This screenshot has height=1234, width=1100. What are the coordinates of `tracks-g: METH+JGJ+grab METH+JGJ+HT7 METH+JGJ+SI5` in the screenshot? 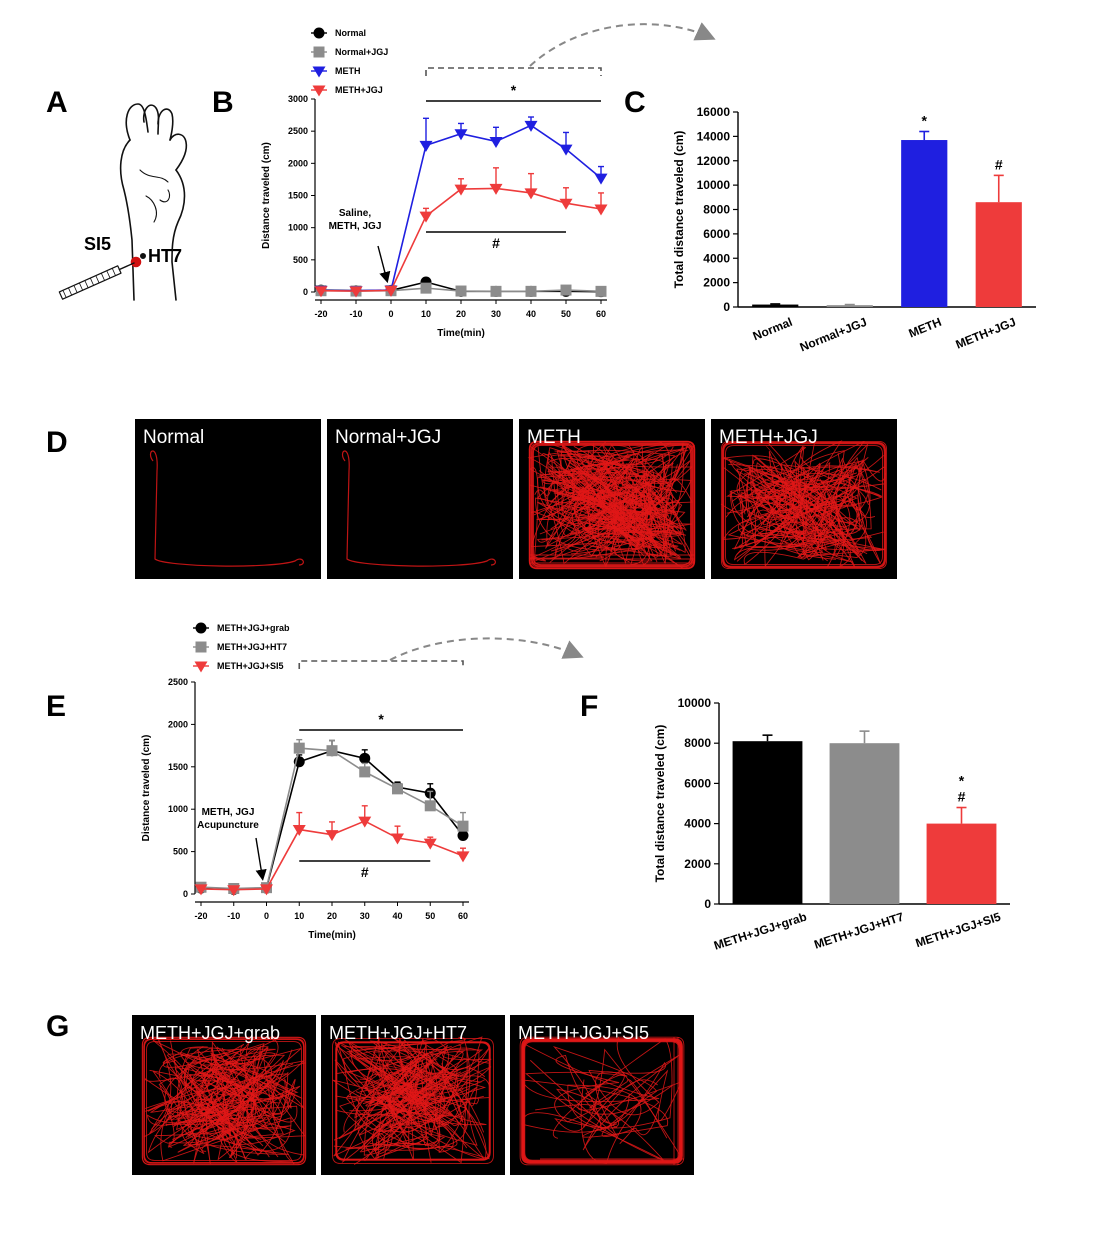 It's located at (413, 1095).